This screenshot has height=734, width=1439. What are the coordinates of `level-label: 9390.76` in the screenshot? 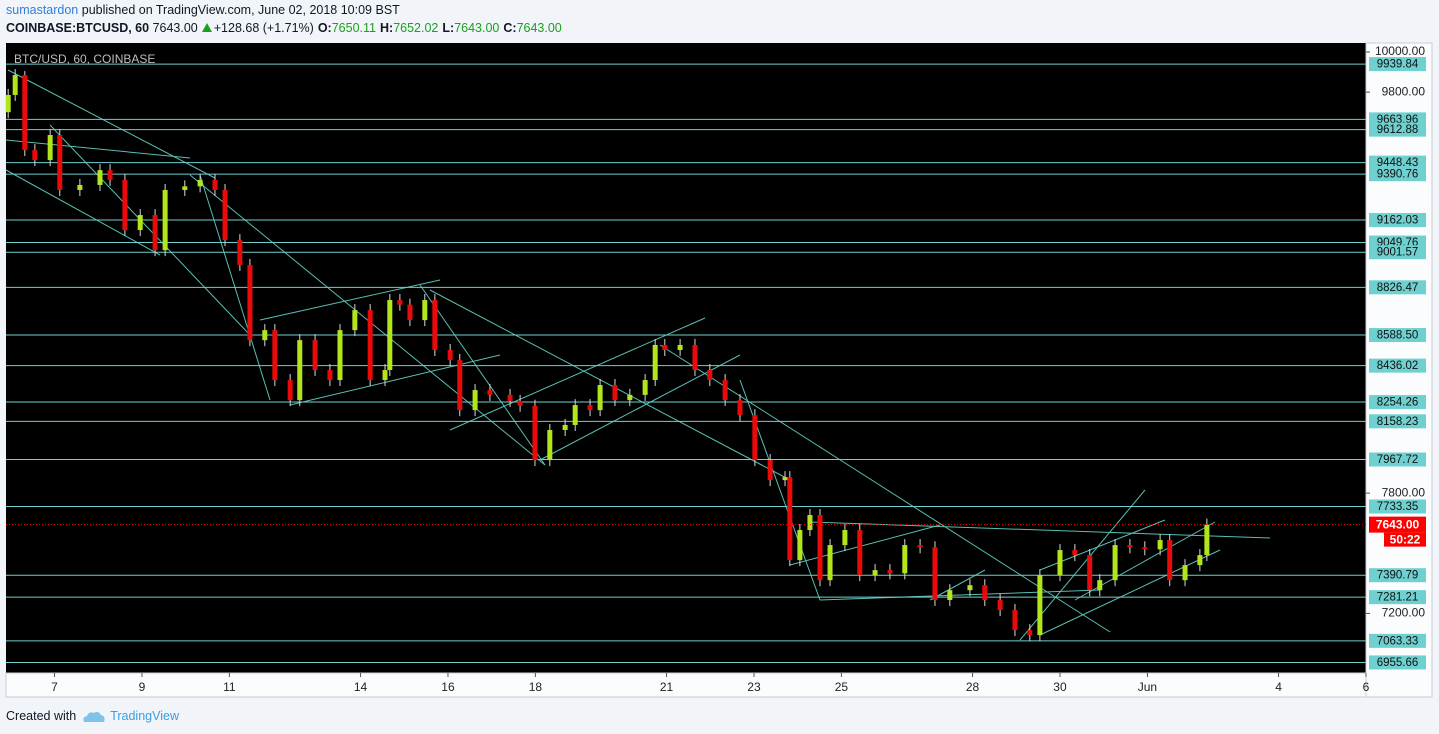 It's located at (1398, 175).